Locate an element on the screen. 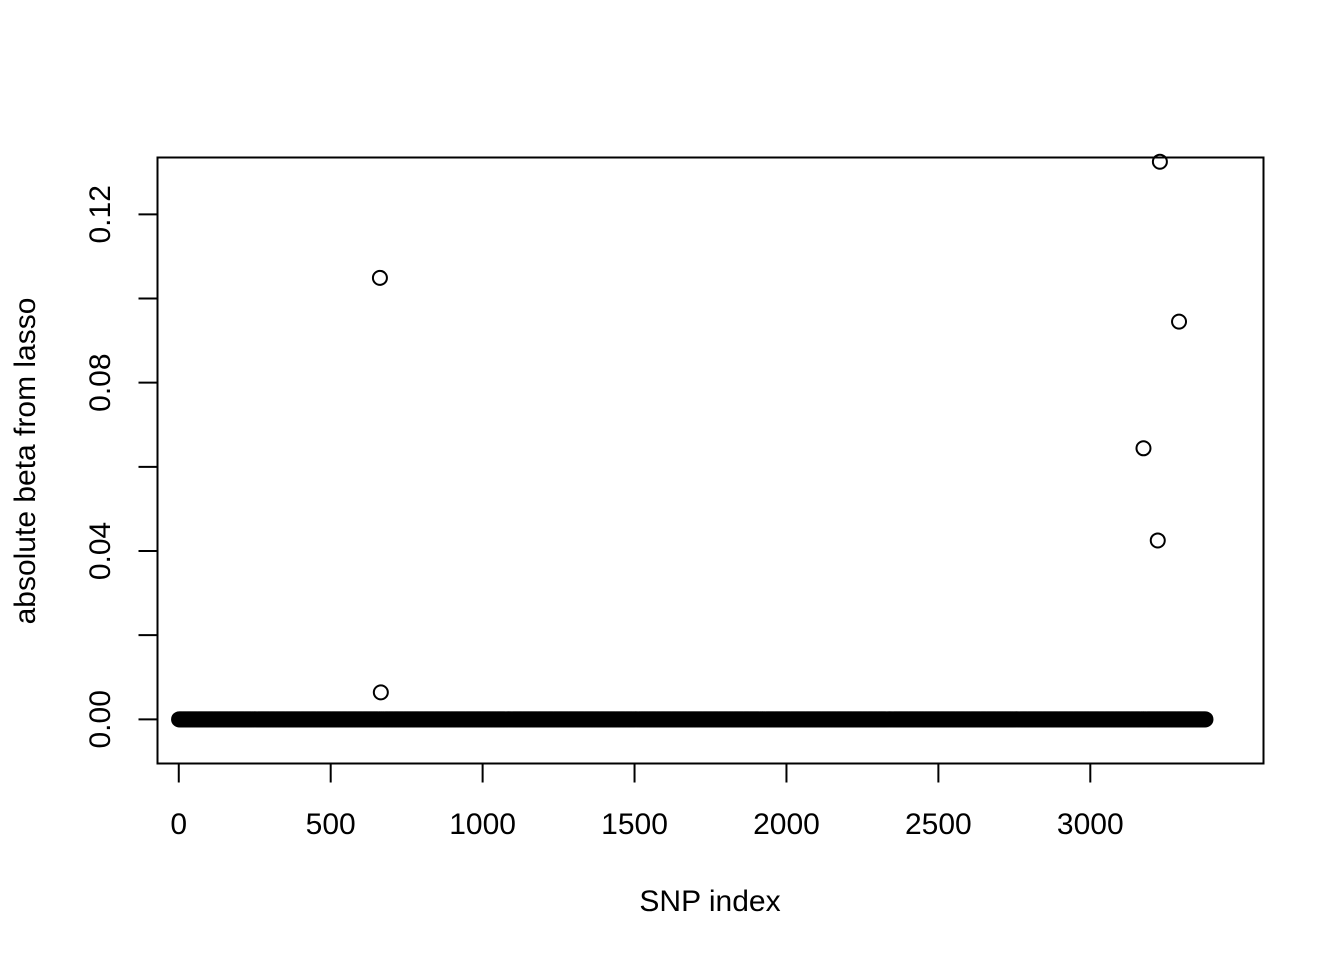  x-tick-label: 2000 is located at coordinates (786, 824).